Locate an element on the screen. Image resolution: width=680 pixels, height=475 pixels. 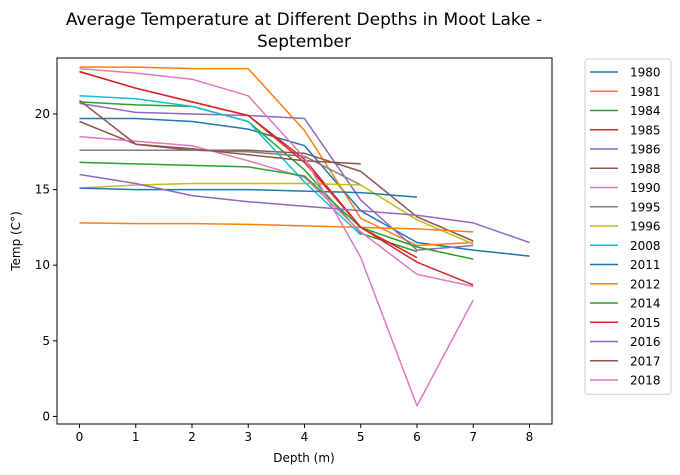
y-axis-label: Temp (C°) is located at coordinates (16, 241).